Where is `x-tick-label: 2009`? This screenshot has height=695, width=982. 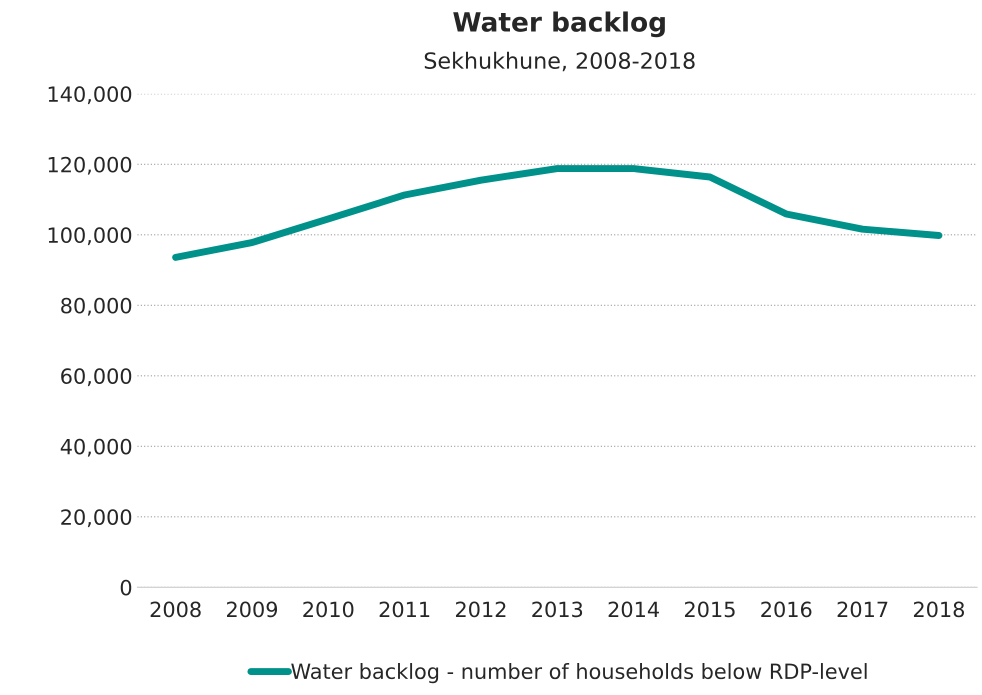 x-tick-label: 2009 is located at coordinates (252, 610).